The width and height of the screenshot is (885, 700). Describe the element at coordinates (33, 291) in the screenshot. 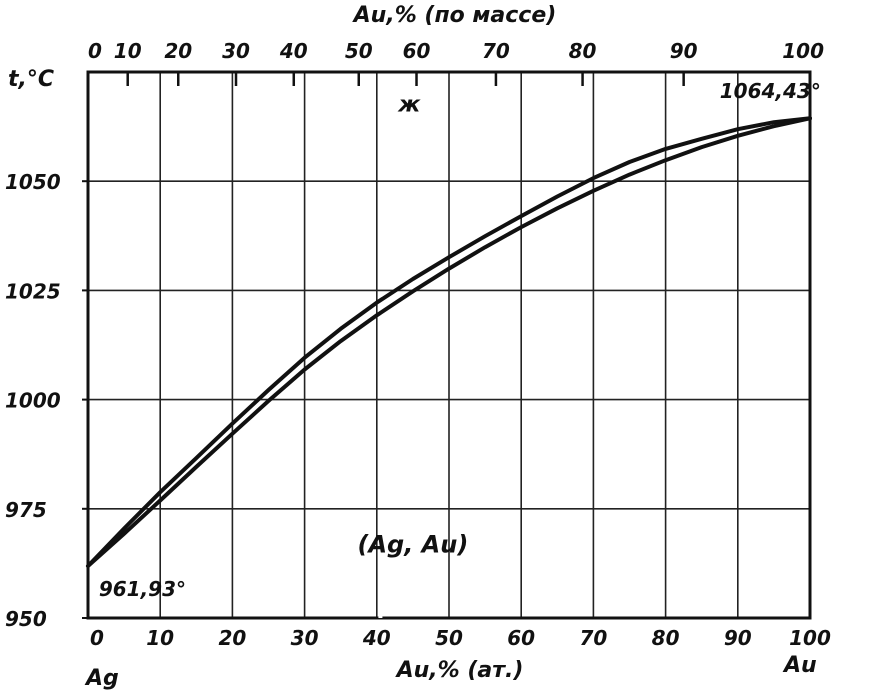

I see `y-tick-label: 1025` at that location.